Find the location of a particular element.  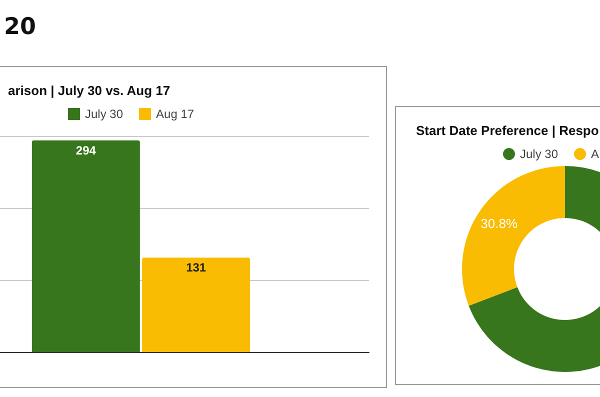

chart-title: arison | July 30 vs. Aug 17 is located at coordinates (89, 90).